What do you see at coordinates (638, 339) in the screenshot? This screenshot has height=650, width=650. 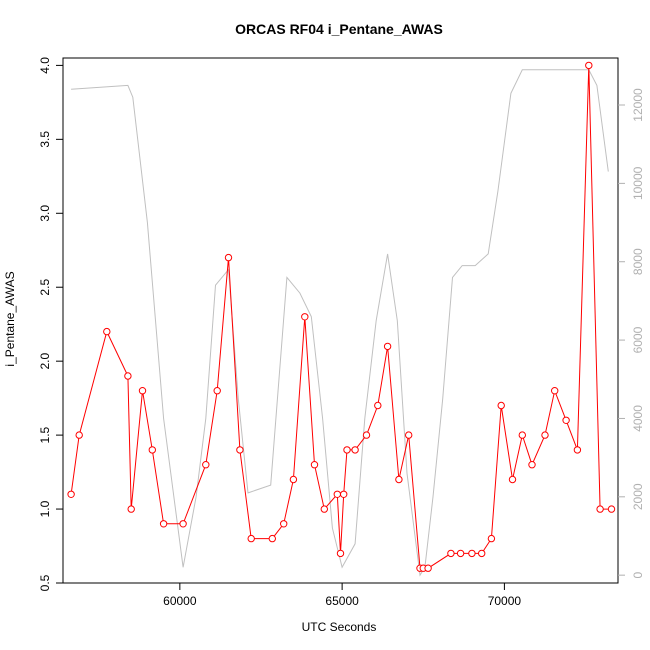 I see `y2-tick-label: 6000` at bounding box center [638, 339].